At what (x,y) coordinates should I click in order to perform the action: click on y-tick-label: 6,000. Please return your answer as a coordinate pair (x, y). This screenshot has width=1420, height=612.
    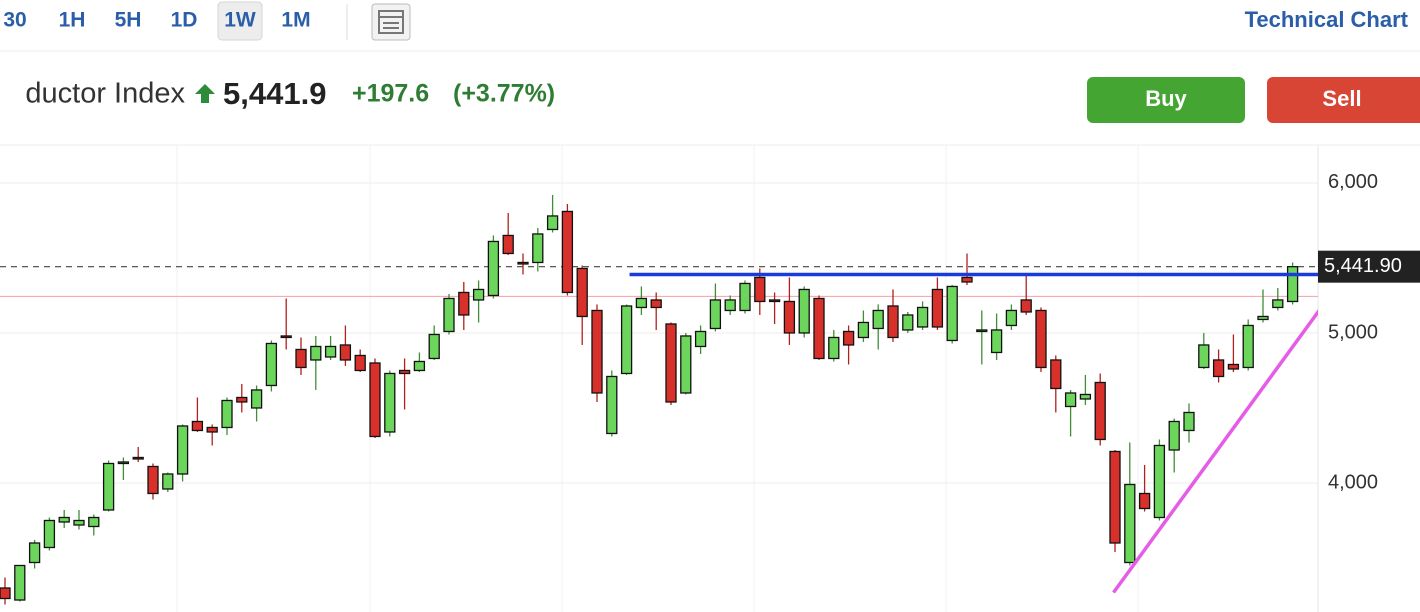
    Looking at the image, I should click on (1353, 182).